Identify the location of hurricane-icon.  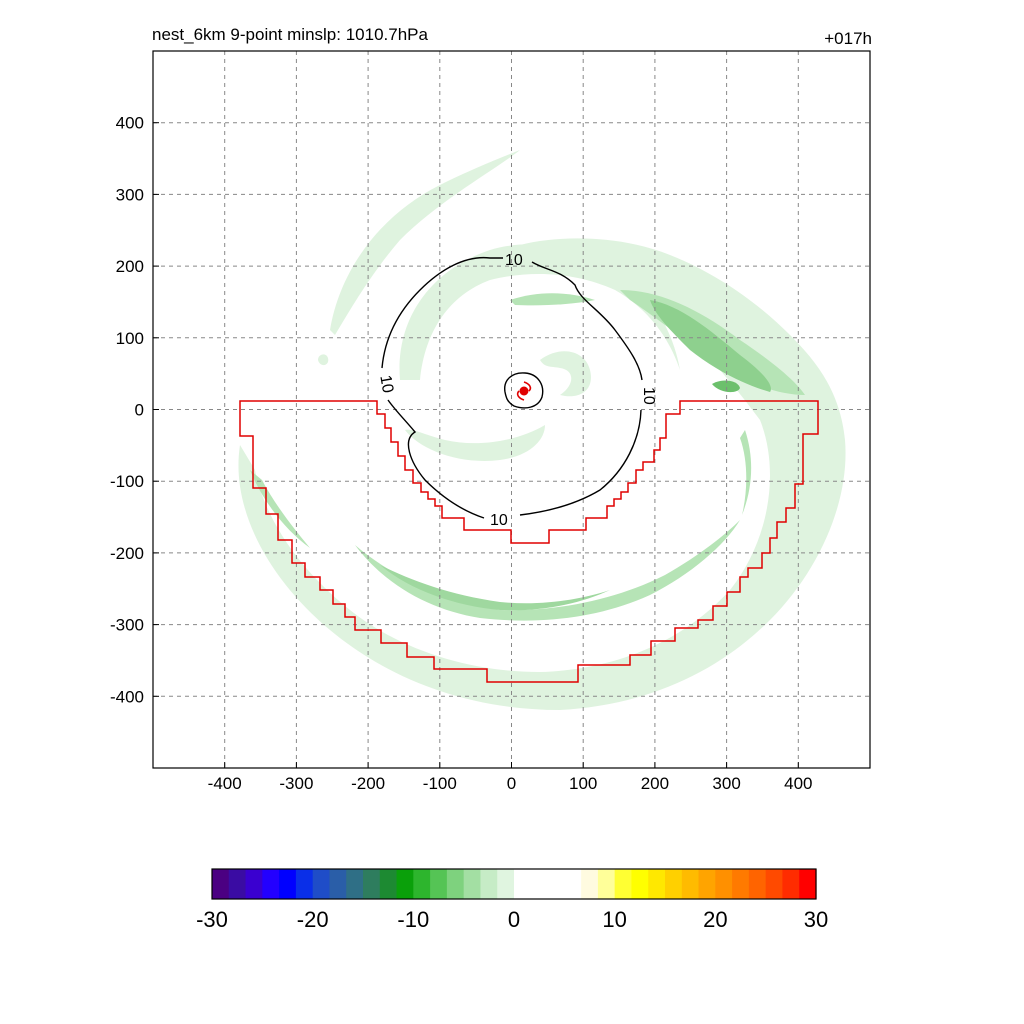
(524, 391).